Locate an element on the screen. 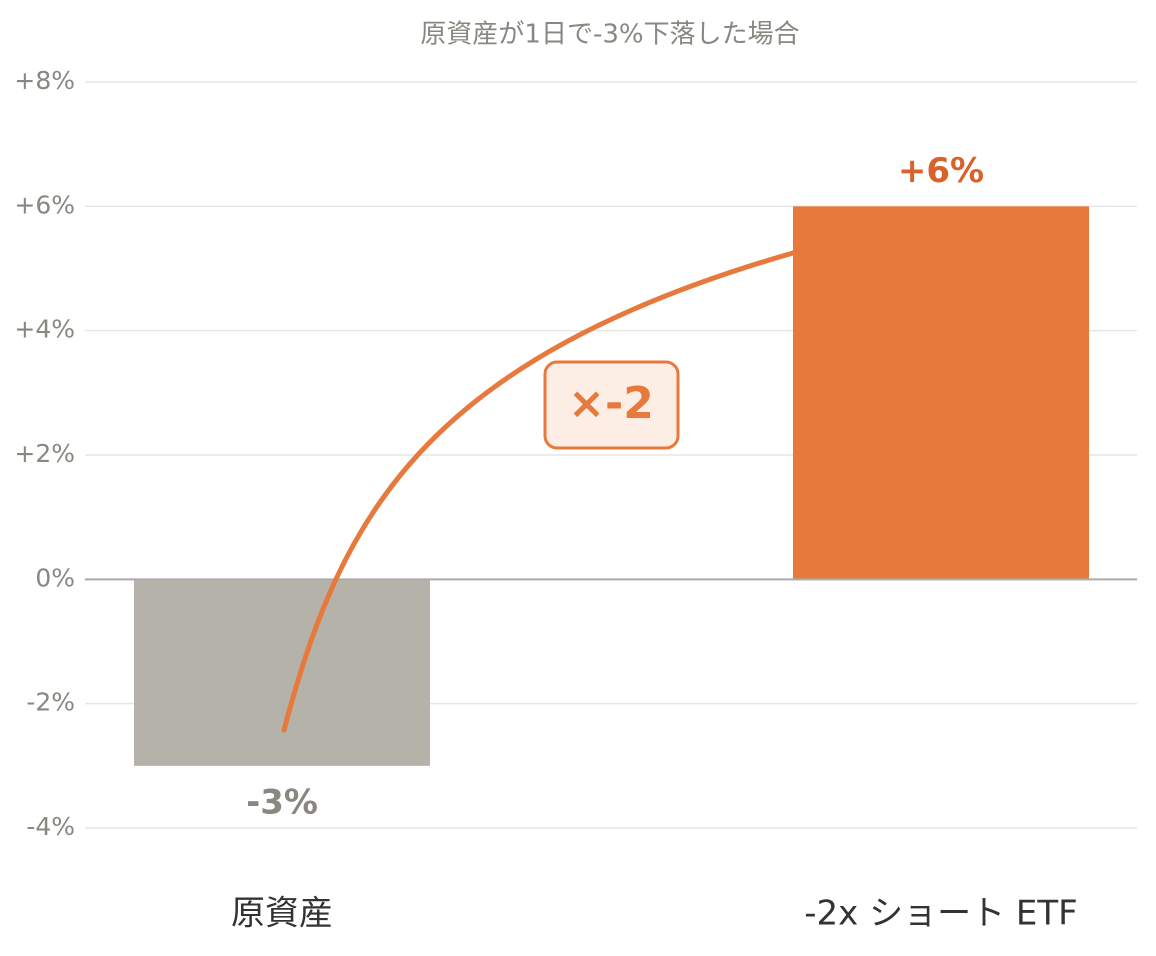 Image resolution: width=1156 pixels, height=956 pixels. y-tick-label: 0% is located at coordinates (55, 577).